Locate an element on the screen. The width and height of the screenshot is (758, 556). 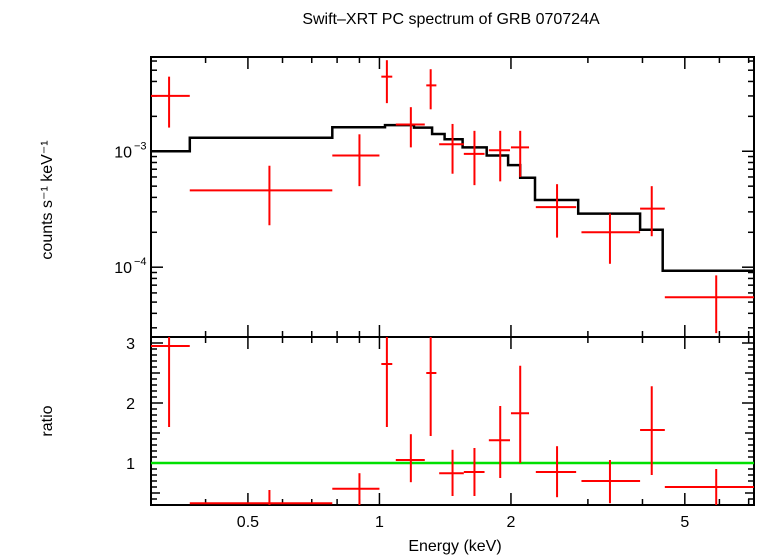
chart-title: Swift–XRT PC spectrum of GRB 070724A is located at coordinates (451, 19).